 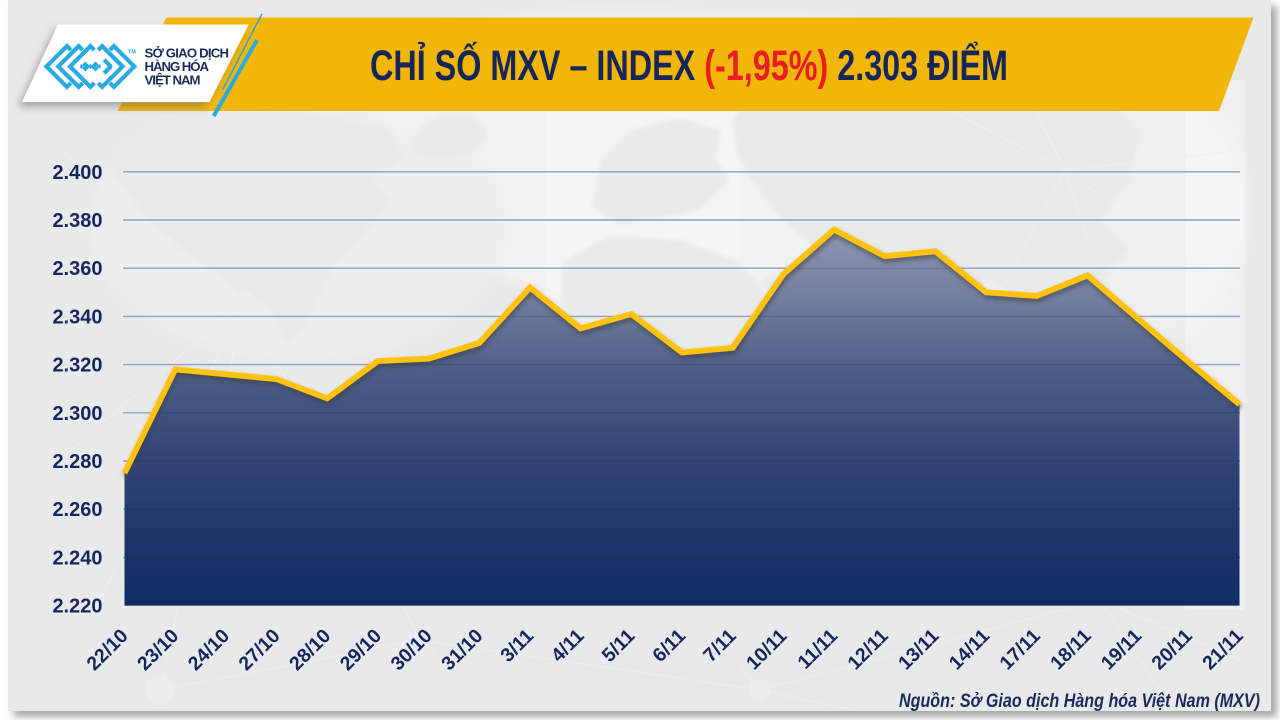 What do you see at coordinates (173, 80) in the screenshot?
I see `svg-text: VIỆT NAM` at bounding box center [173, 80].